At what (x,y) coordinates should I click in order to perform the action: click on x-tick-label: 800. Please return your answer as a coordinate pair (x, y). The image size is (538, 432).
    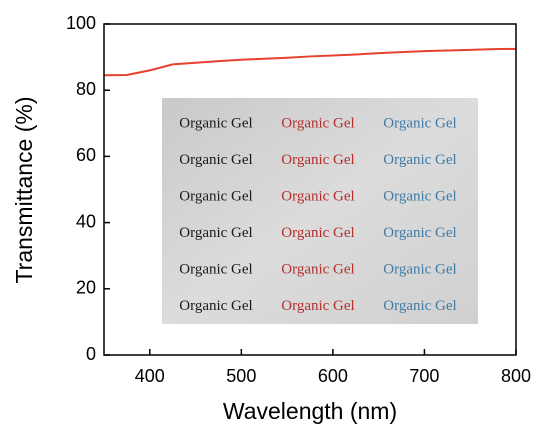
    Looking at the image, I should click on (516, 376).